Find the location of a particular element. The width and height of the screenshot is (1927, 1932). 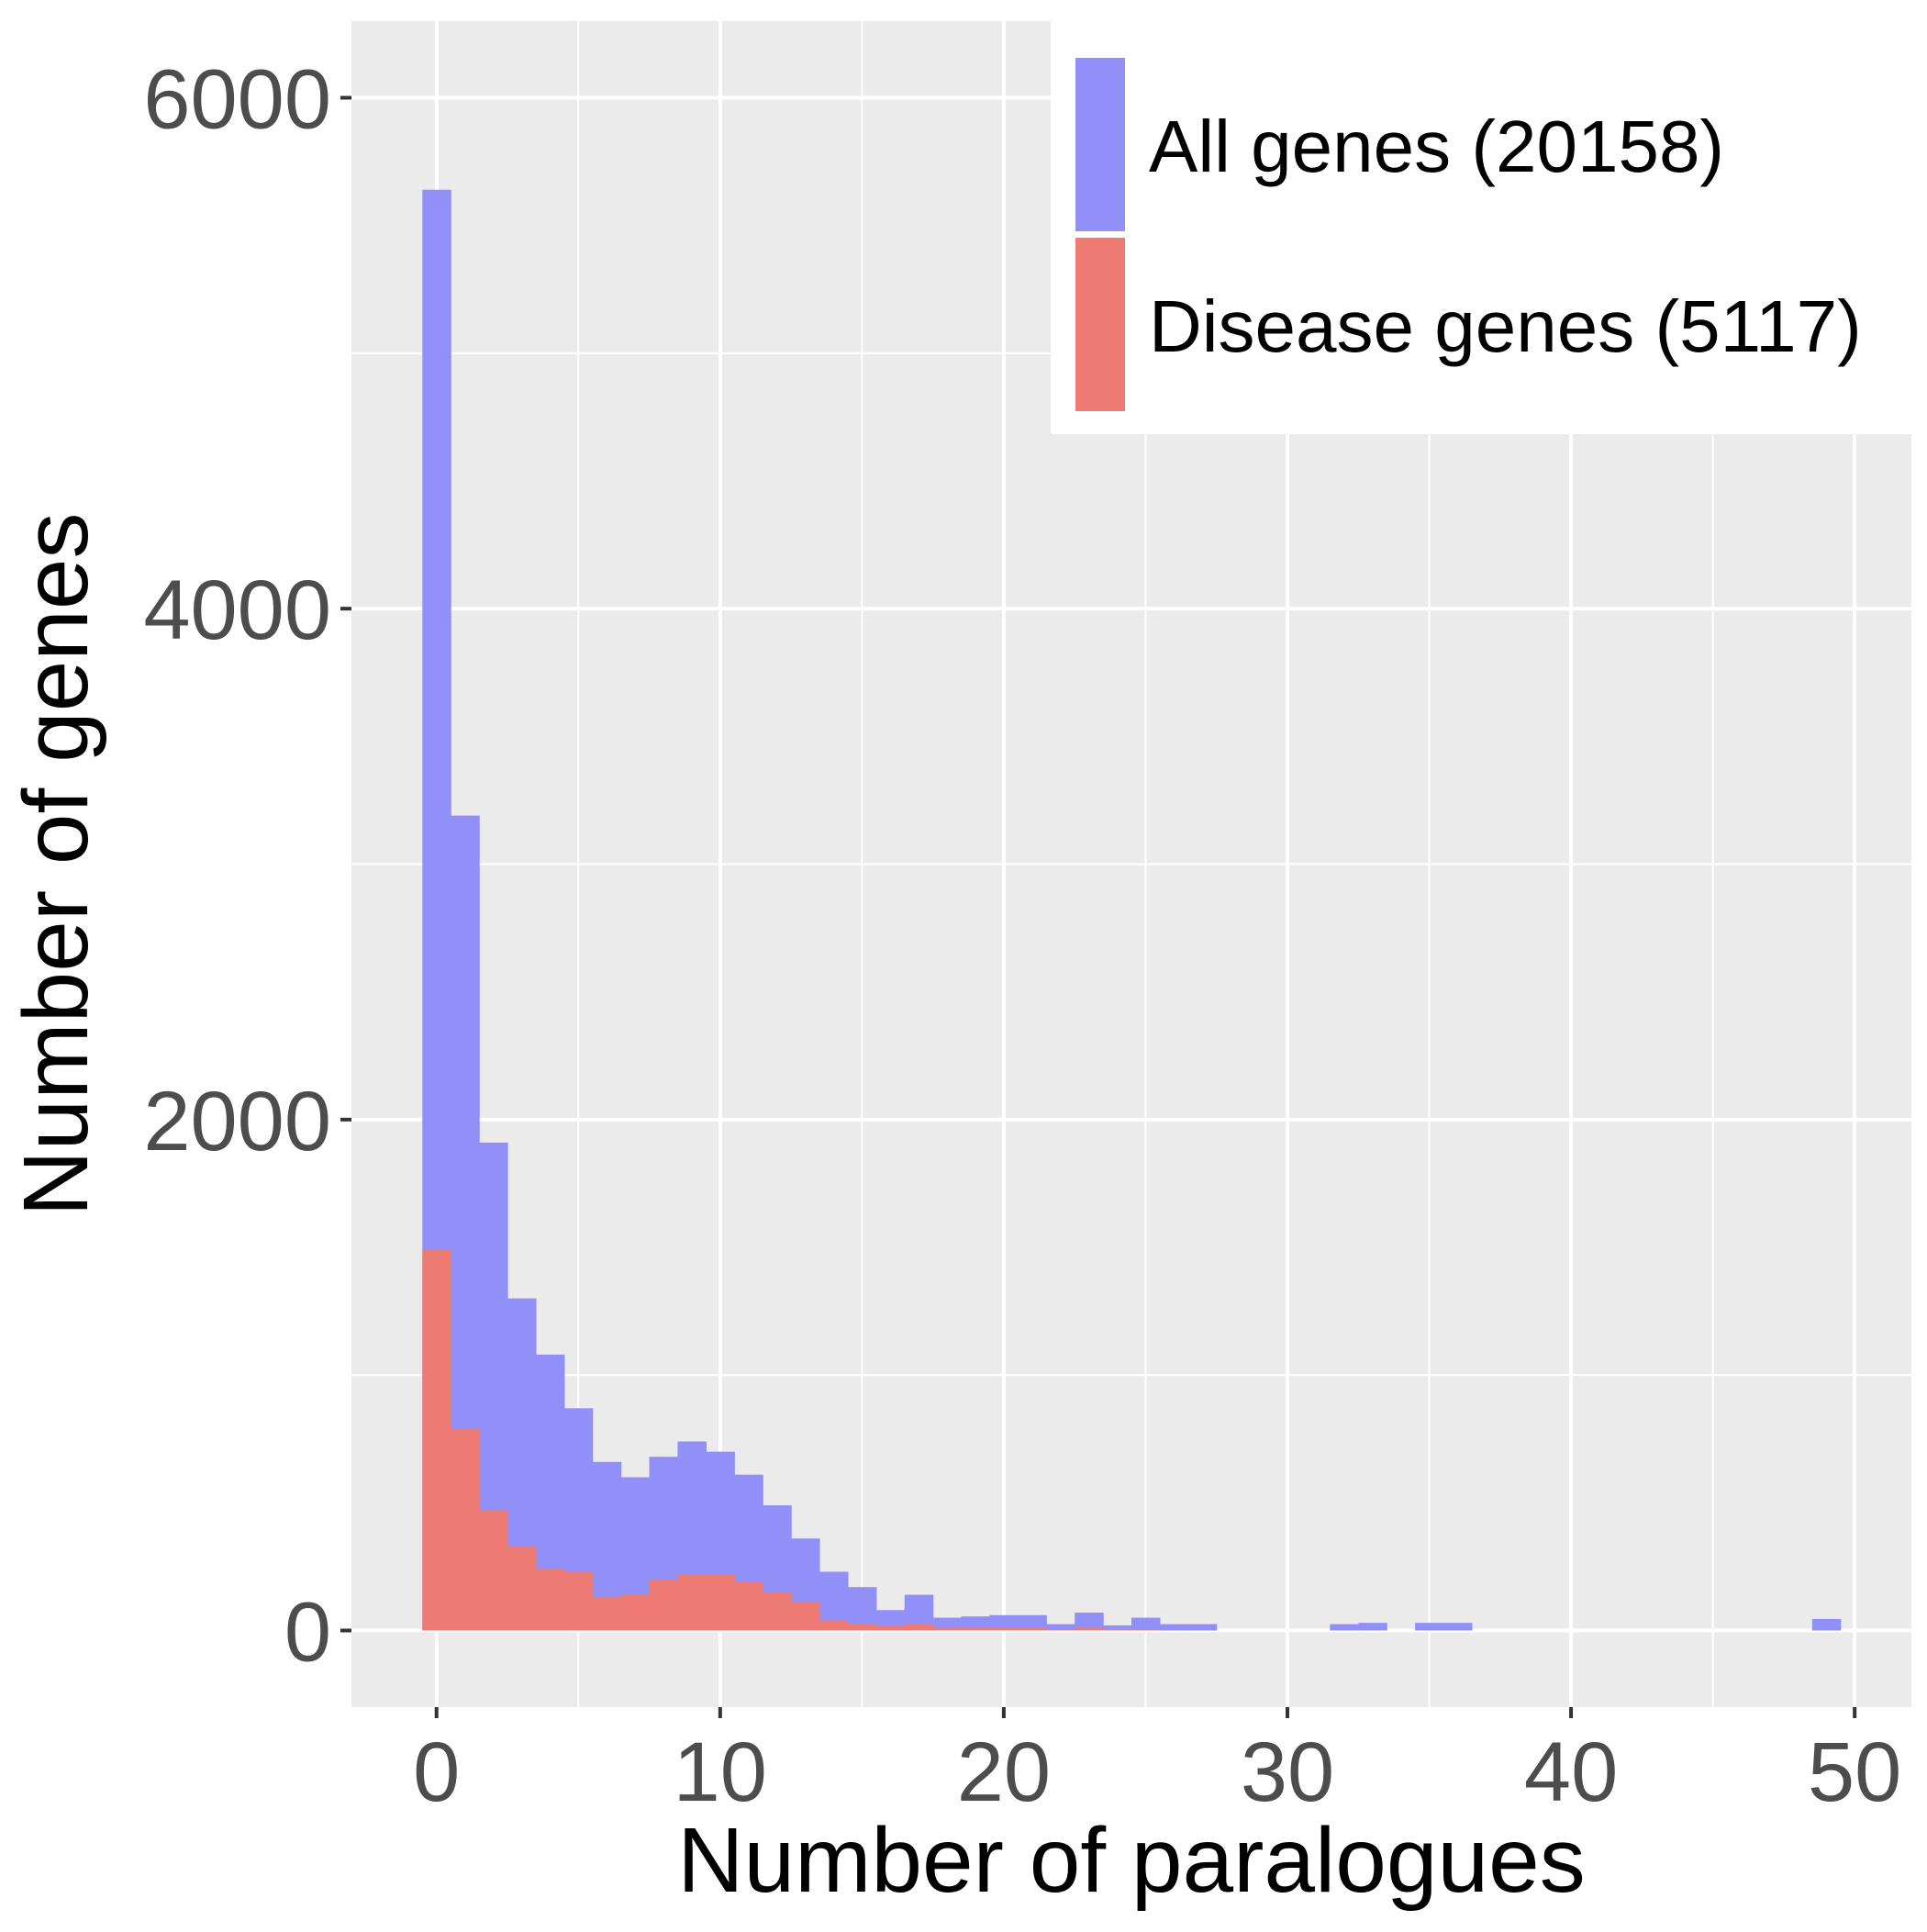

y-tick-label: 6000 is located at coordinates (237, 100).